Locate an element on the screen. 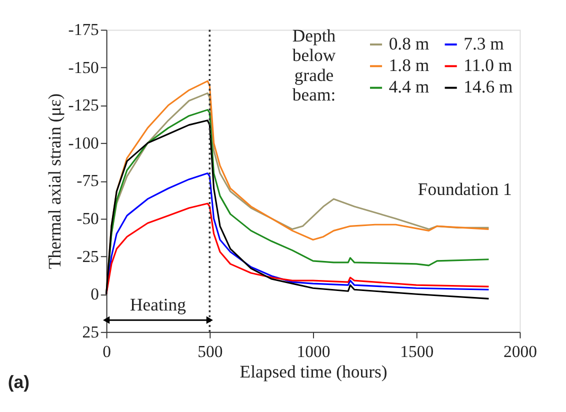 The width and height of the screenshot is (566, 412). y-tick-label: -125 is located at coordinates (83, 105).